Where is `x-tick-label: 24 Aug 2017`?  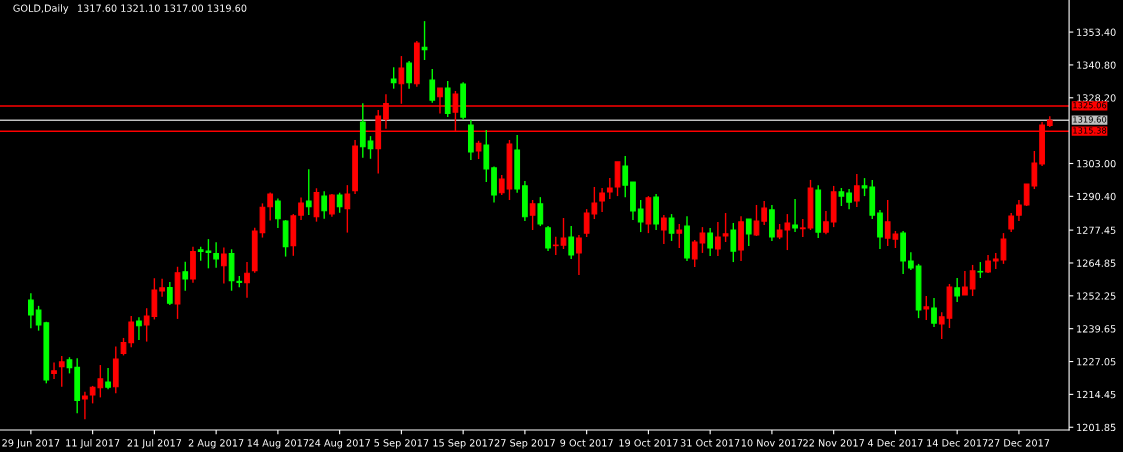
x-tick-label: 24 Aug 2017 is located at coordinates (339, 444).